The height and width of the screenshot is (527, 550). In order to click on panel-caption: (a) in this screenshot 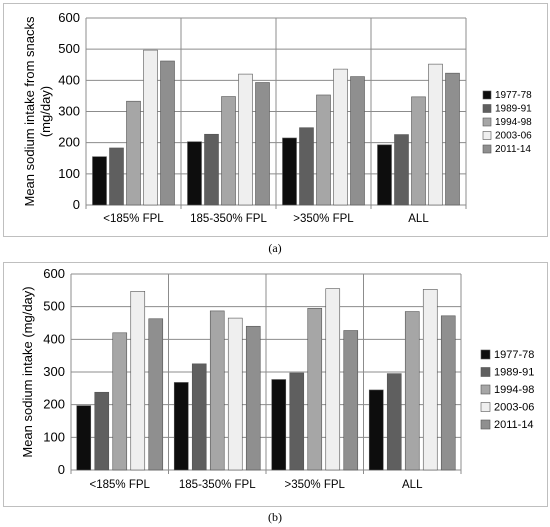, I will do `click(275, 248)`.